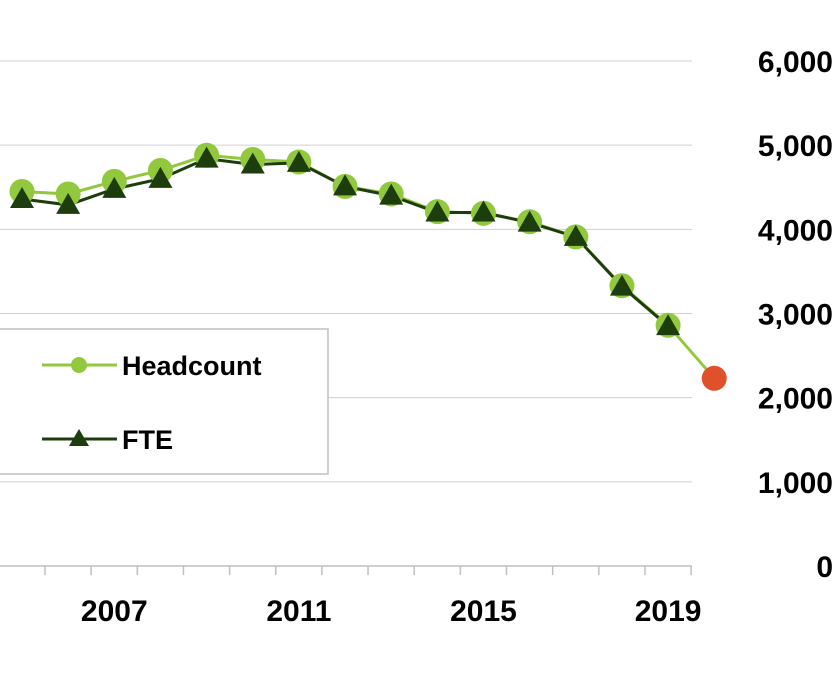 This screenshot has width=838, height=690. I want to click on y-tick-label: 3,000, so click(795, 315).